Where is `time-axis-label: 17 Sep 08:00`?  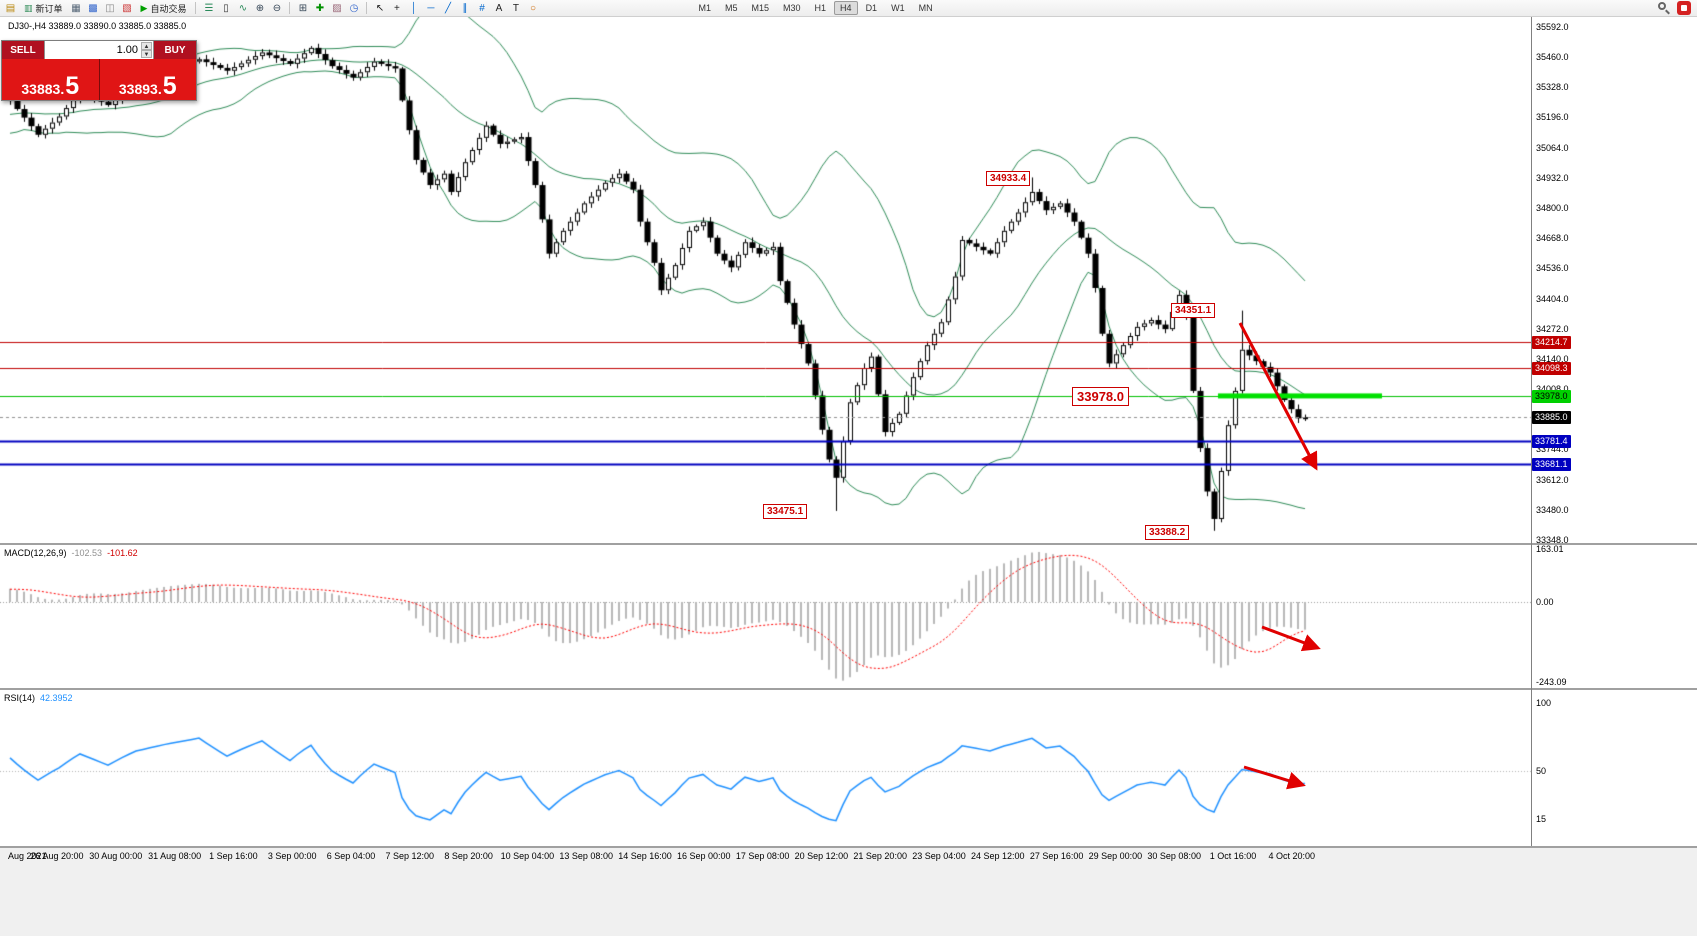 time-axis-label: 17 Sep 08:00 is located at coordinates (762, 856).